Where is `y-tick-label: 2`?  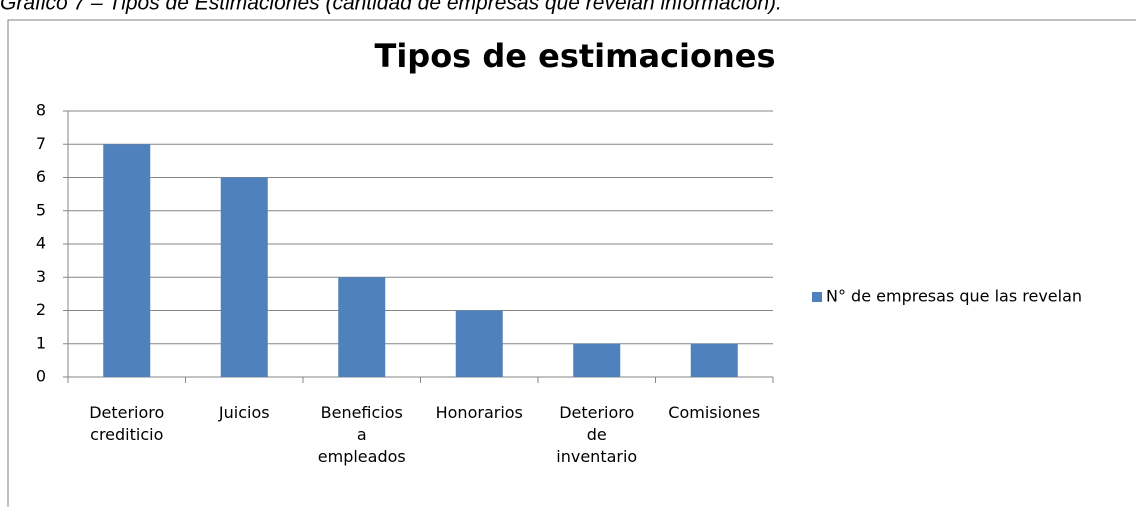
y-tick-label: 2 is located at coordinates (41, 309).